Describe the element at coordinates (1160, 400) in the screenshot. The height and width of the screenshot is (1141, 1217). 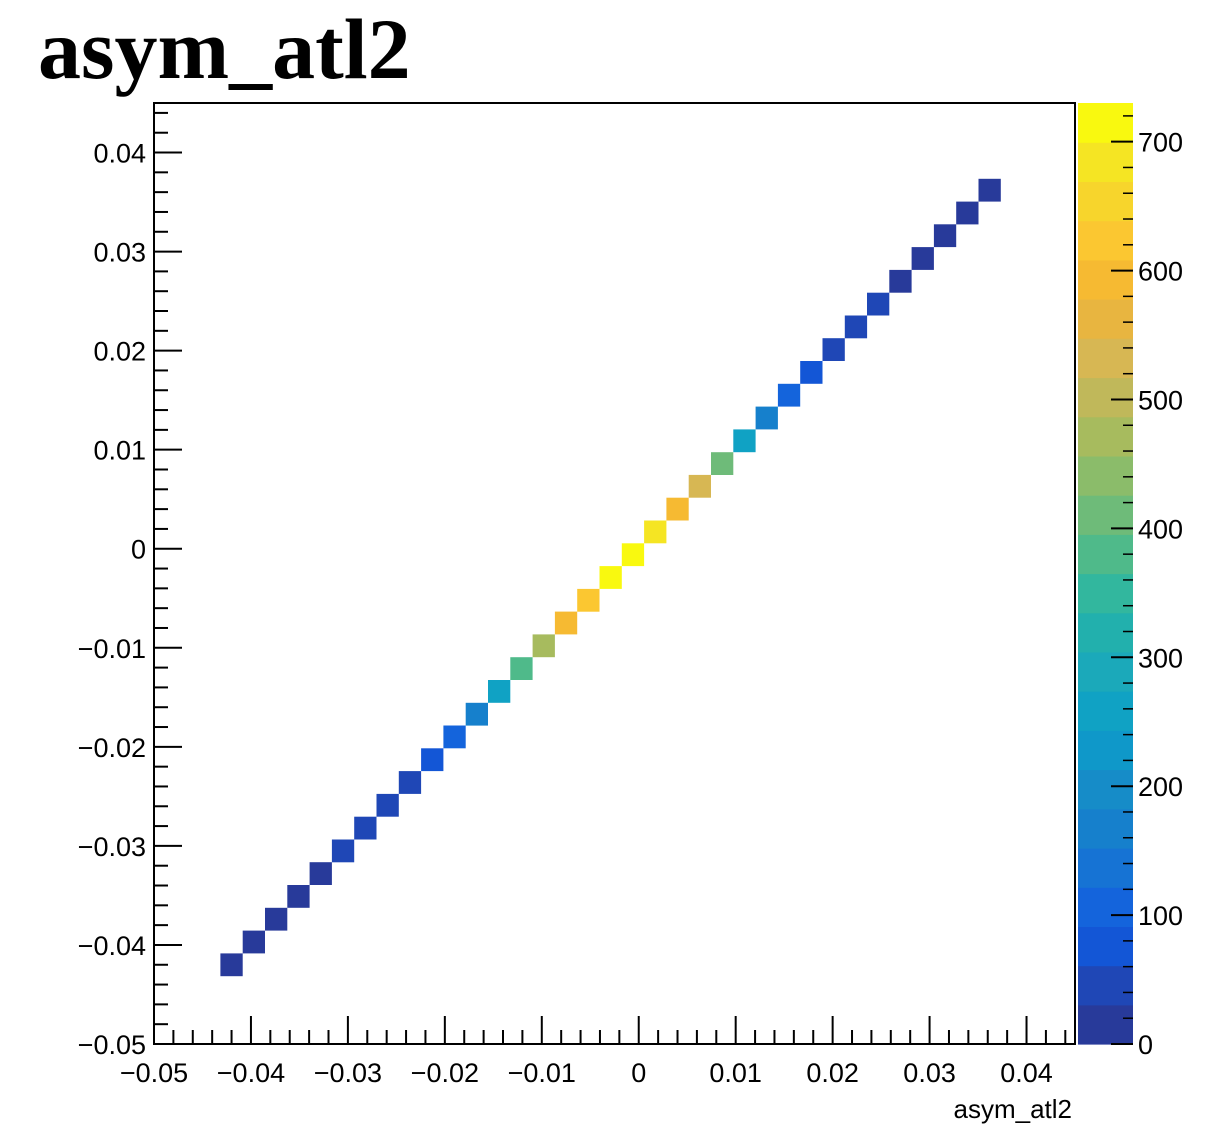
I see `colorbar-tick-label: 500` at that location.